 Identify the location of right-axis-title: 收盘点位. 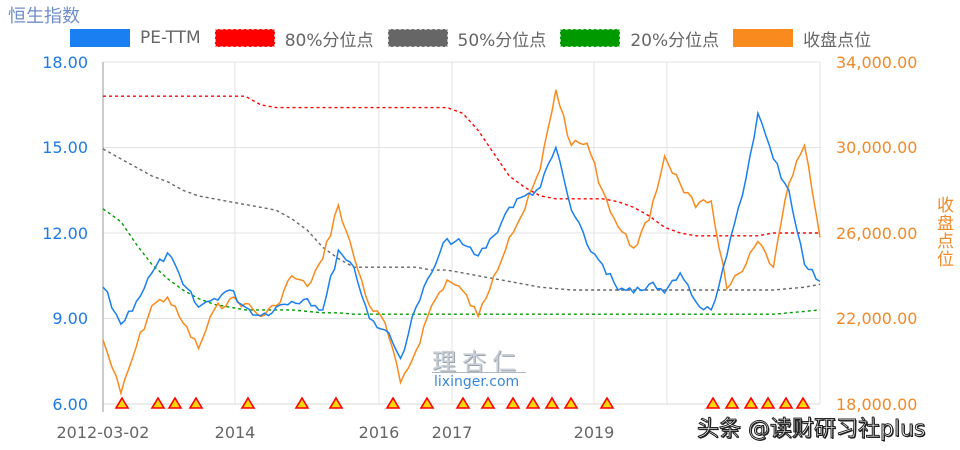
(943, 232).